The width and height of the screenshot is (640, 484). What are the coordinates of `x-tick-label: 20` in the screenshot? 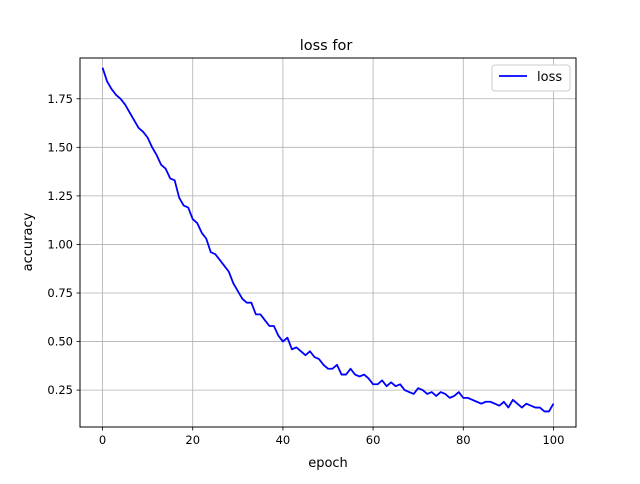 It's located at (192, 440).